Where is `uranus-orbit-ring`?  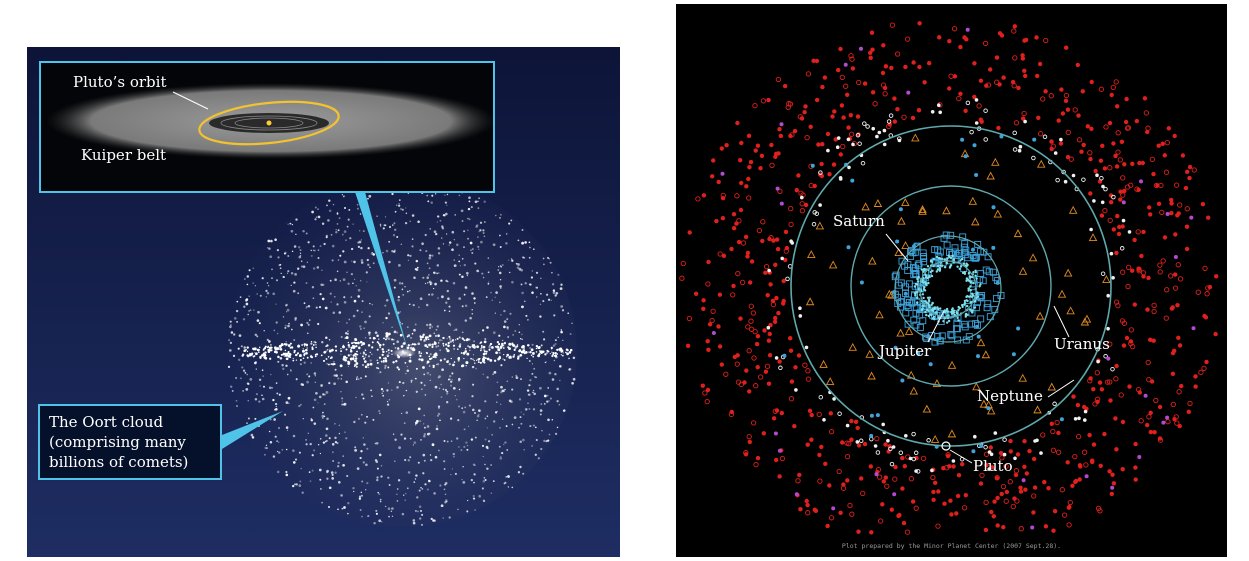
uranus-orbit-ring is located at coordinates (951, 286).